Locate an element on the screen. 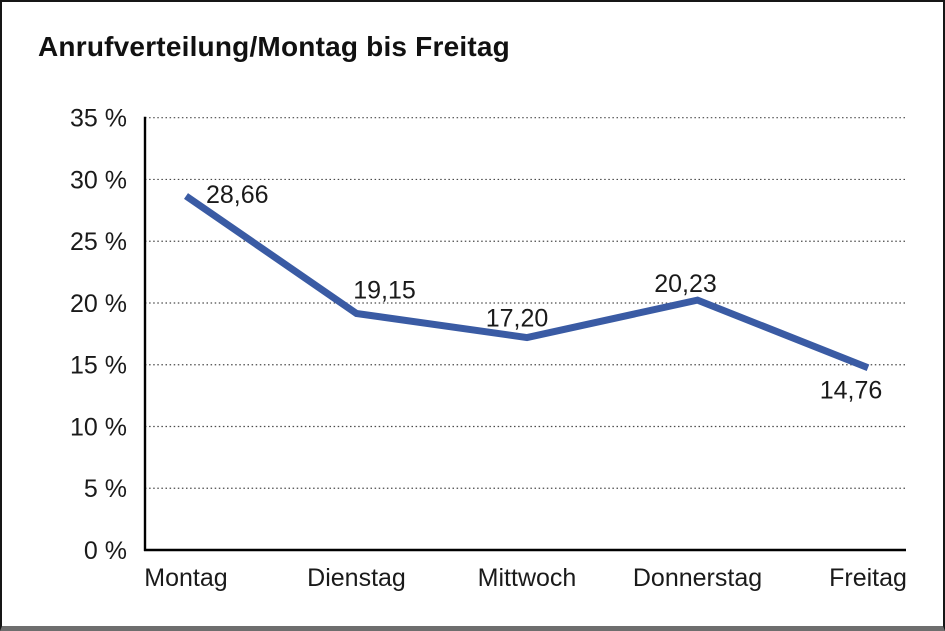  data-label: 19,15 is located at coordinates (384, 290).